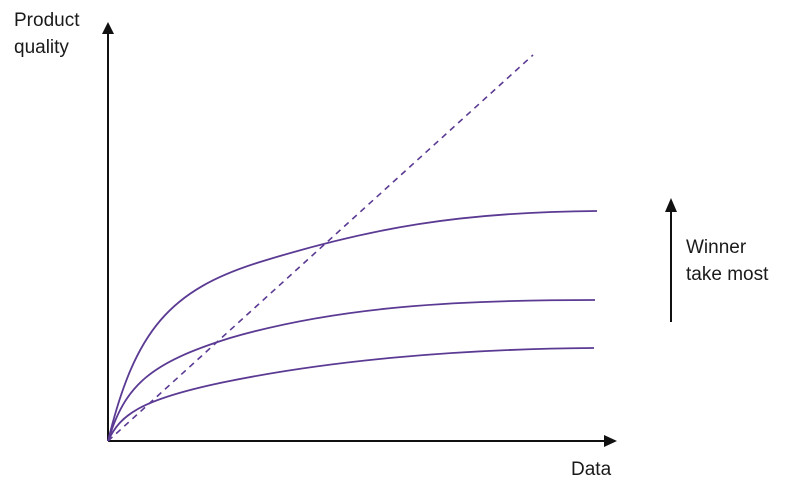  What do you see at coordinates (671, 205) in the screenshot?
I see `winner-arrow-head` at bounding box center [671, 205].